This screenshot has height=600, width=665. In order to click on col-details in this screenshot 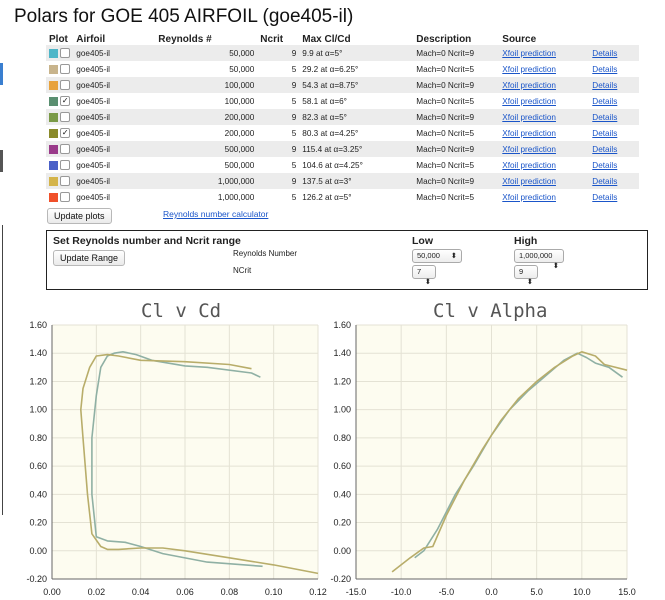, I will do `click(614, 39)`.